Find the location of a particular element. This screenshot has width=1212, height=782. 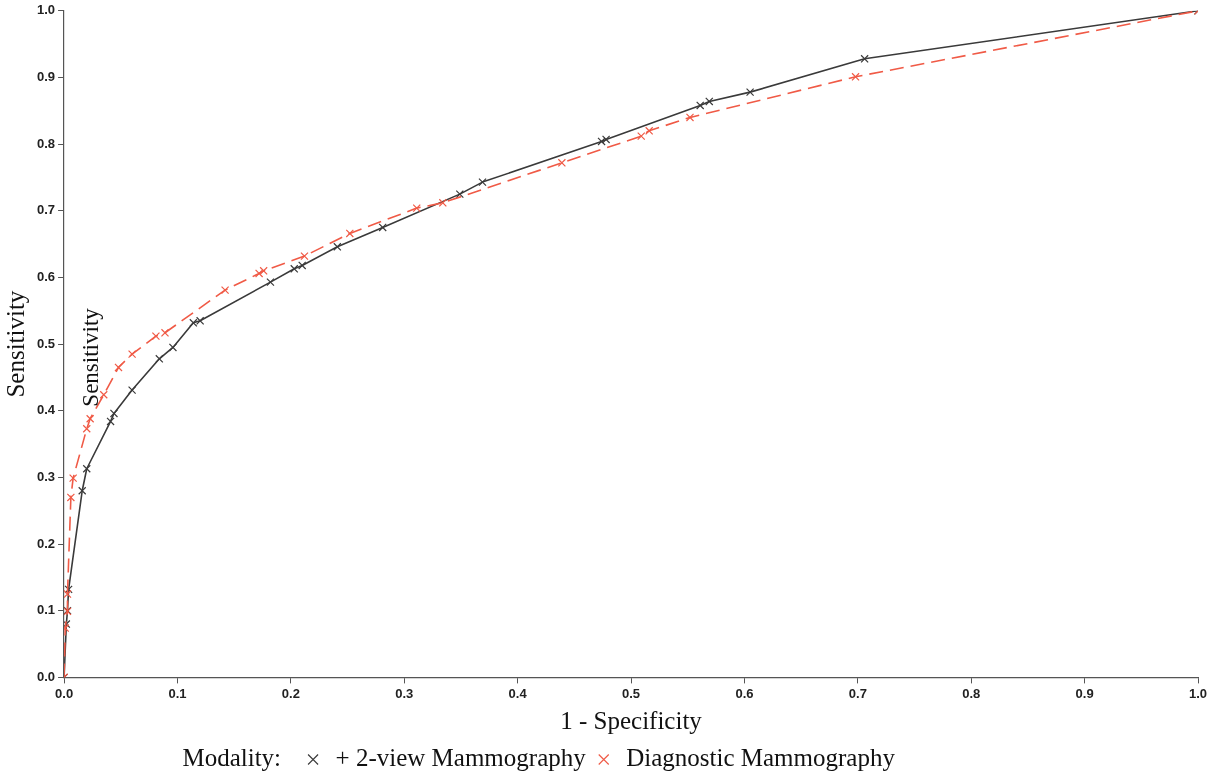

x-tick-label: 0.2 is located at coordinates (290, 693).